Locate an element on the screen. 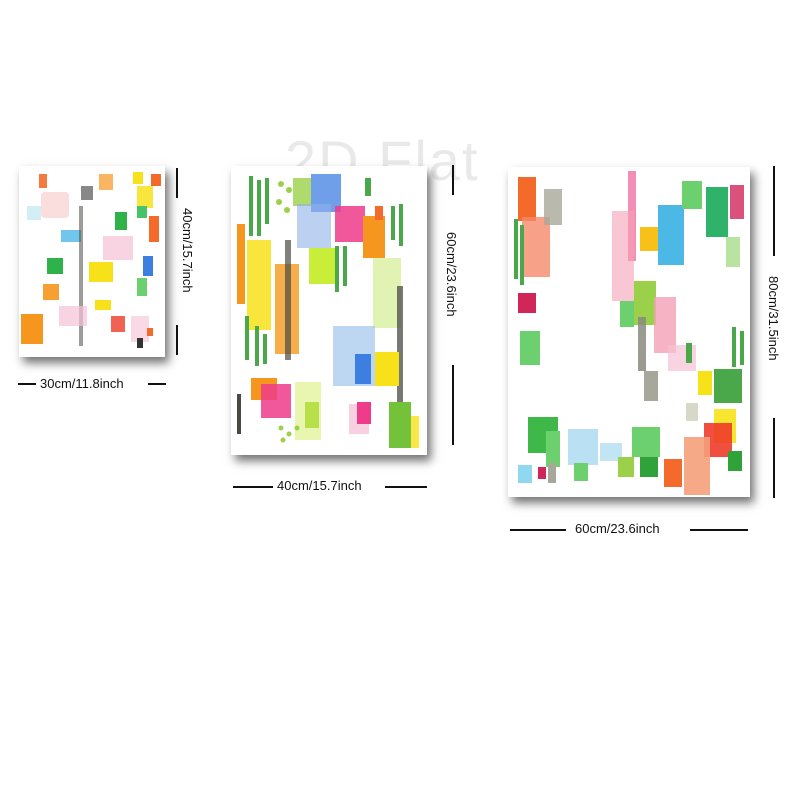  canvas-medium is located at coordinates (329, 310).